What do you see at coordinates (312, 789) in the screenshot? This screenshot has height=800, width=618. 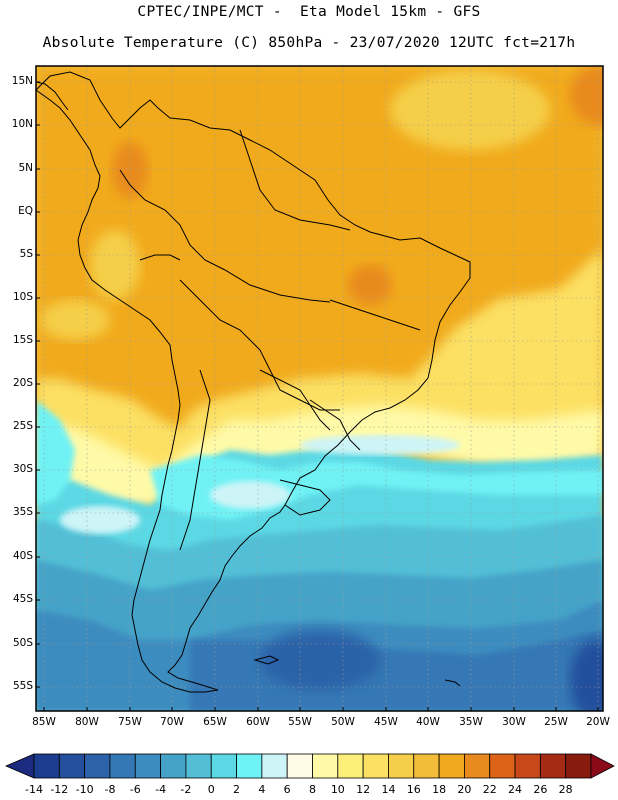 I see `colorbar-label: 8` at bounding box center [312, 789].